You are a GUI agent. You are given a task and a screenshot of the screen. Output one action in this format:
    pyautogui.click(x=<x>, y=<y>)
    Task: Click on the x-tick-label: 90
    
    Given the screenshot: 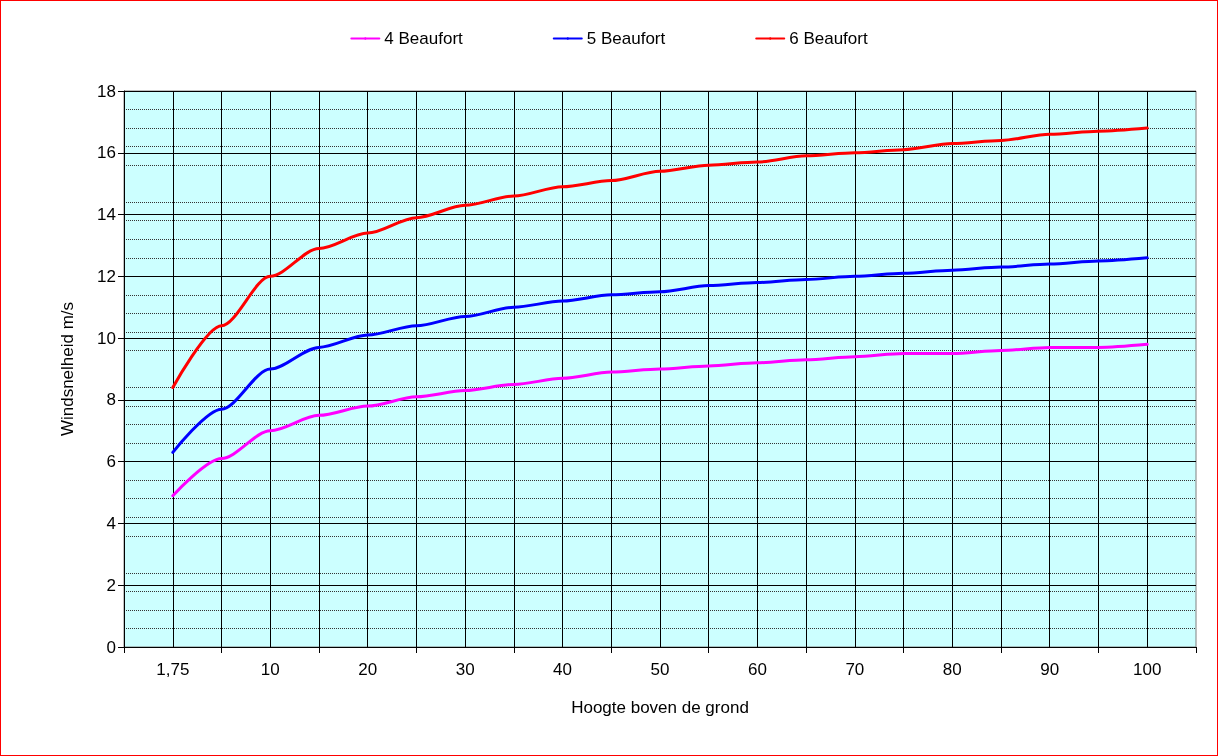 What is the action you would take?
    pyautogui.click(x=1050, y=669)
    